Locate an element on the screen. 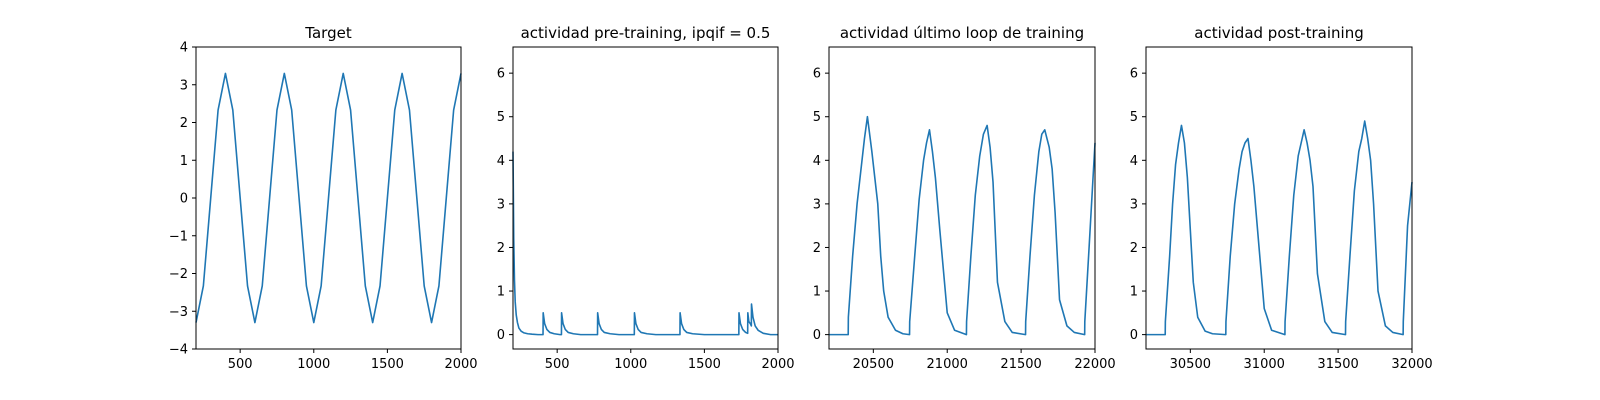 Image resolution: width=1600 pixels, height=400 pixels. subplot-4-y-tick-label: 2 is located at coordinates (1134, 248).